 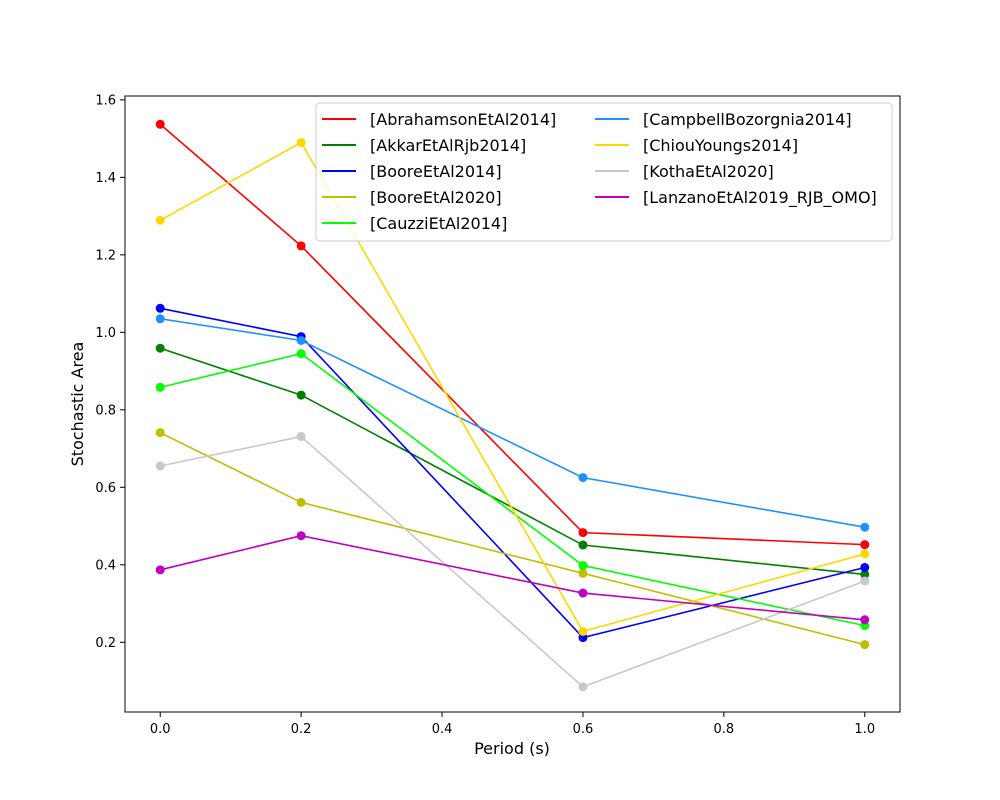 I want to click on x-axis-label: Period (s), so click(x=512, y=748).